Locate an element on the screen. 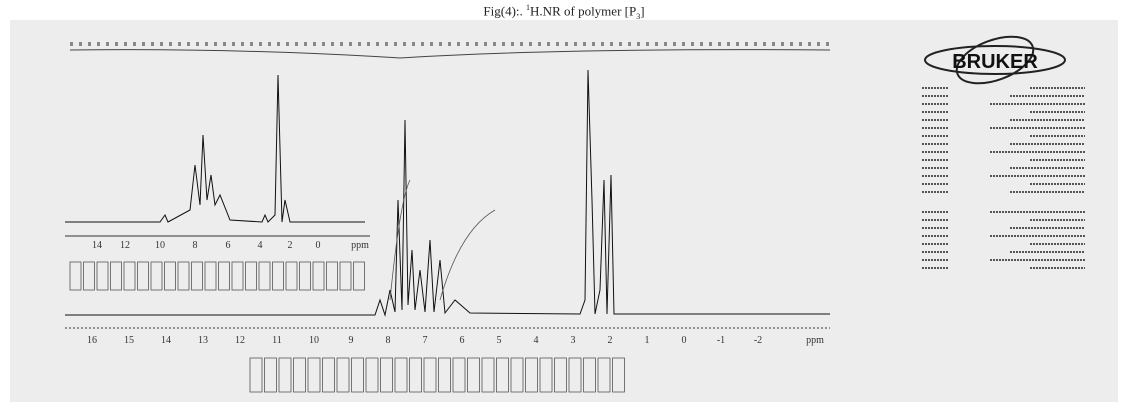 This screenshot has height=406, width=1128. axis-label: 7 is located at coordinates (425, 340).